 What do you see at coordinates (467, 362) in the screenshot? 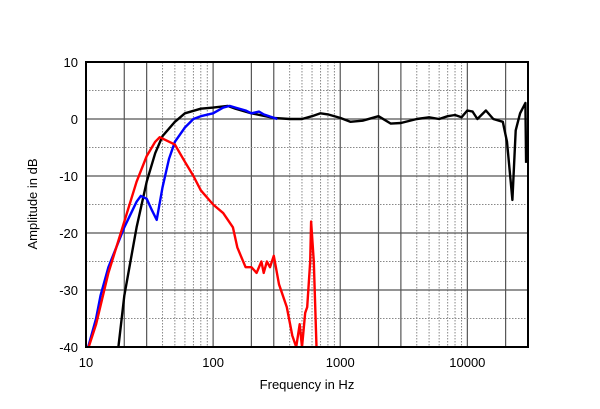
I see `x-tick-label: 10000` at bounding box center [467, 362].